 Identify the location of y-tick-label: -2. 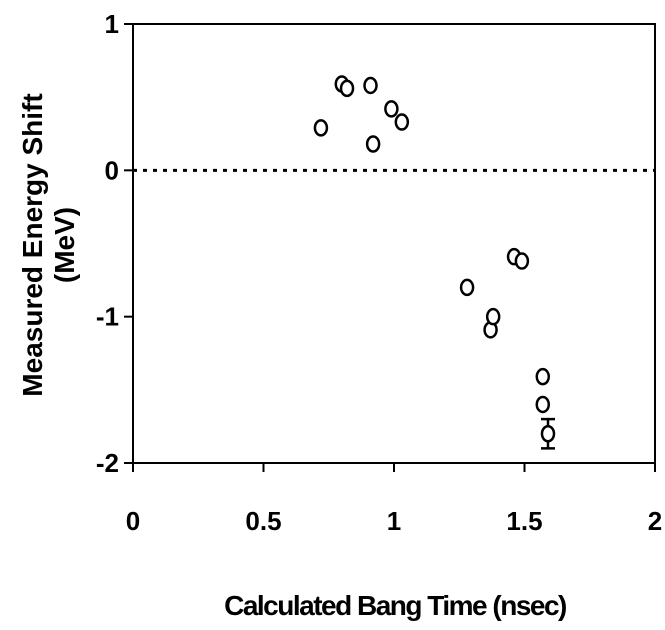
(107, 463).